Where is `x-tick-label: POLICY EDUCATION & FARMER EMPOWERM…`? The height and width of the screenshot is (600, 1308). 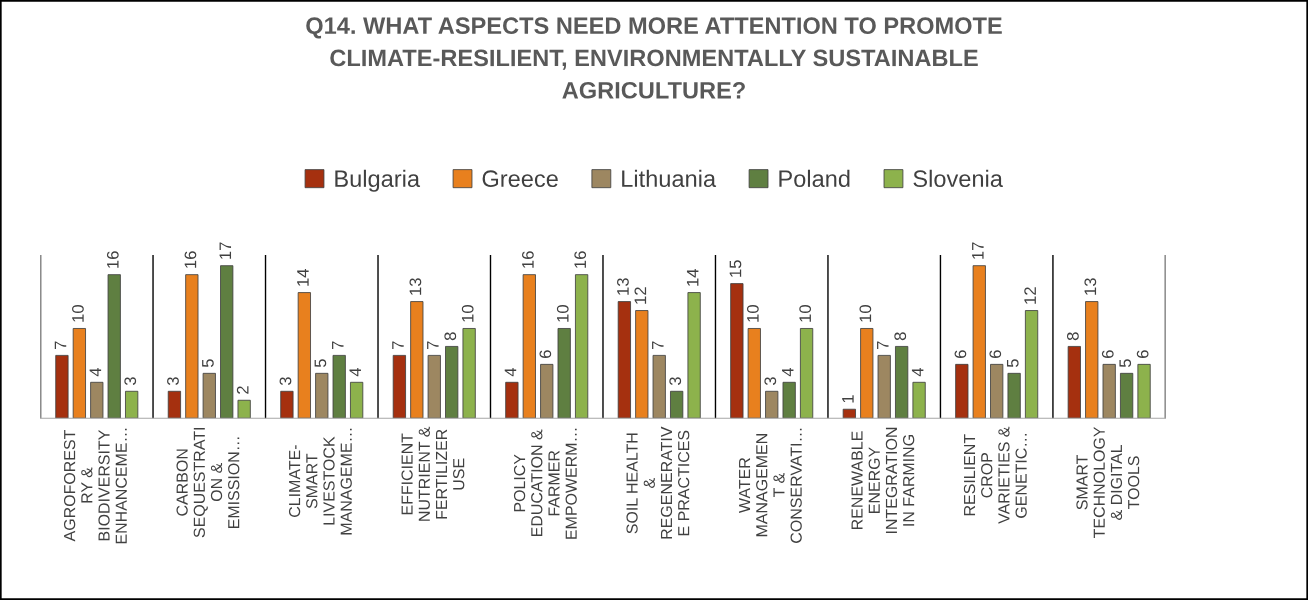 x-tick-label: POLICY EDUCATION & FARMER EMPOWERM… is located at coordinates (545, 483).